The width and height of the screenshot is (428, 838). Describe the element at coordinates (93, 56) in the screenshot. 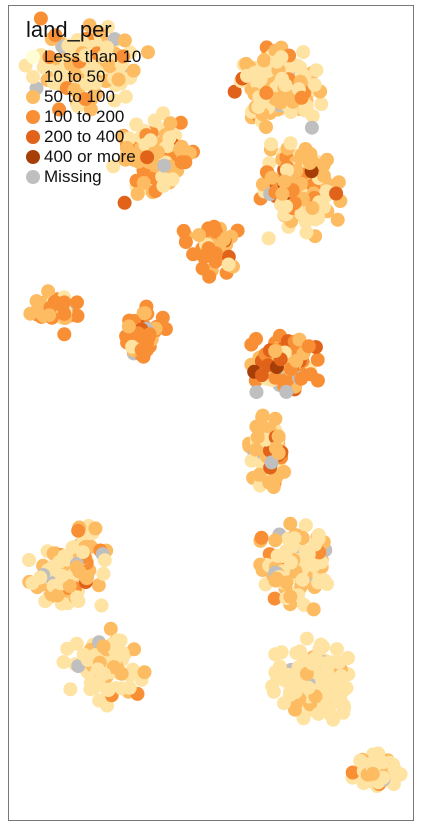

I see `legend-label: Less than 10` at that location.